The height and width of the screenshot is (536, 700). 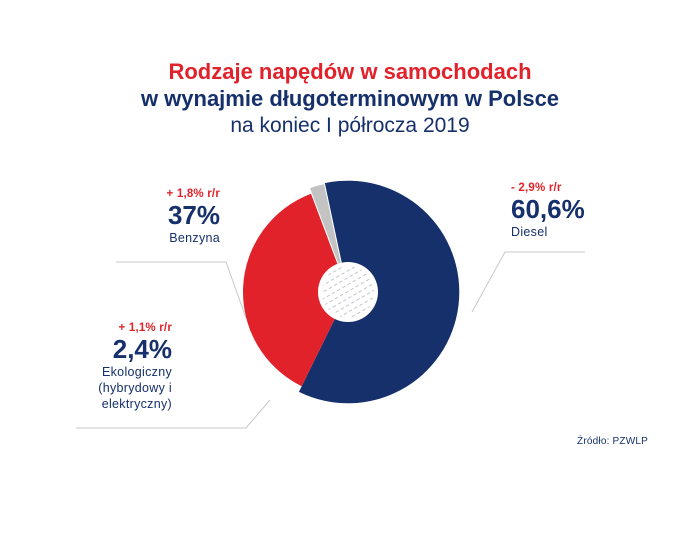 I want to click on eko-value: 2,4%, so click(x=142, y=349).